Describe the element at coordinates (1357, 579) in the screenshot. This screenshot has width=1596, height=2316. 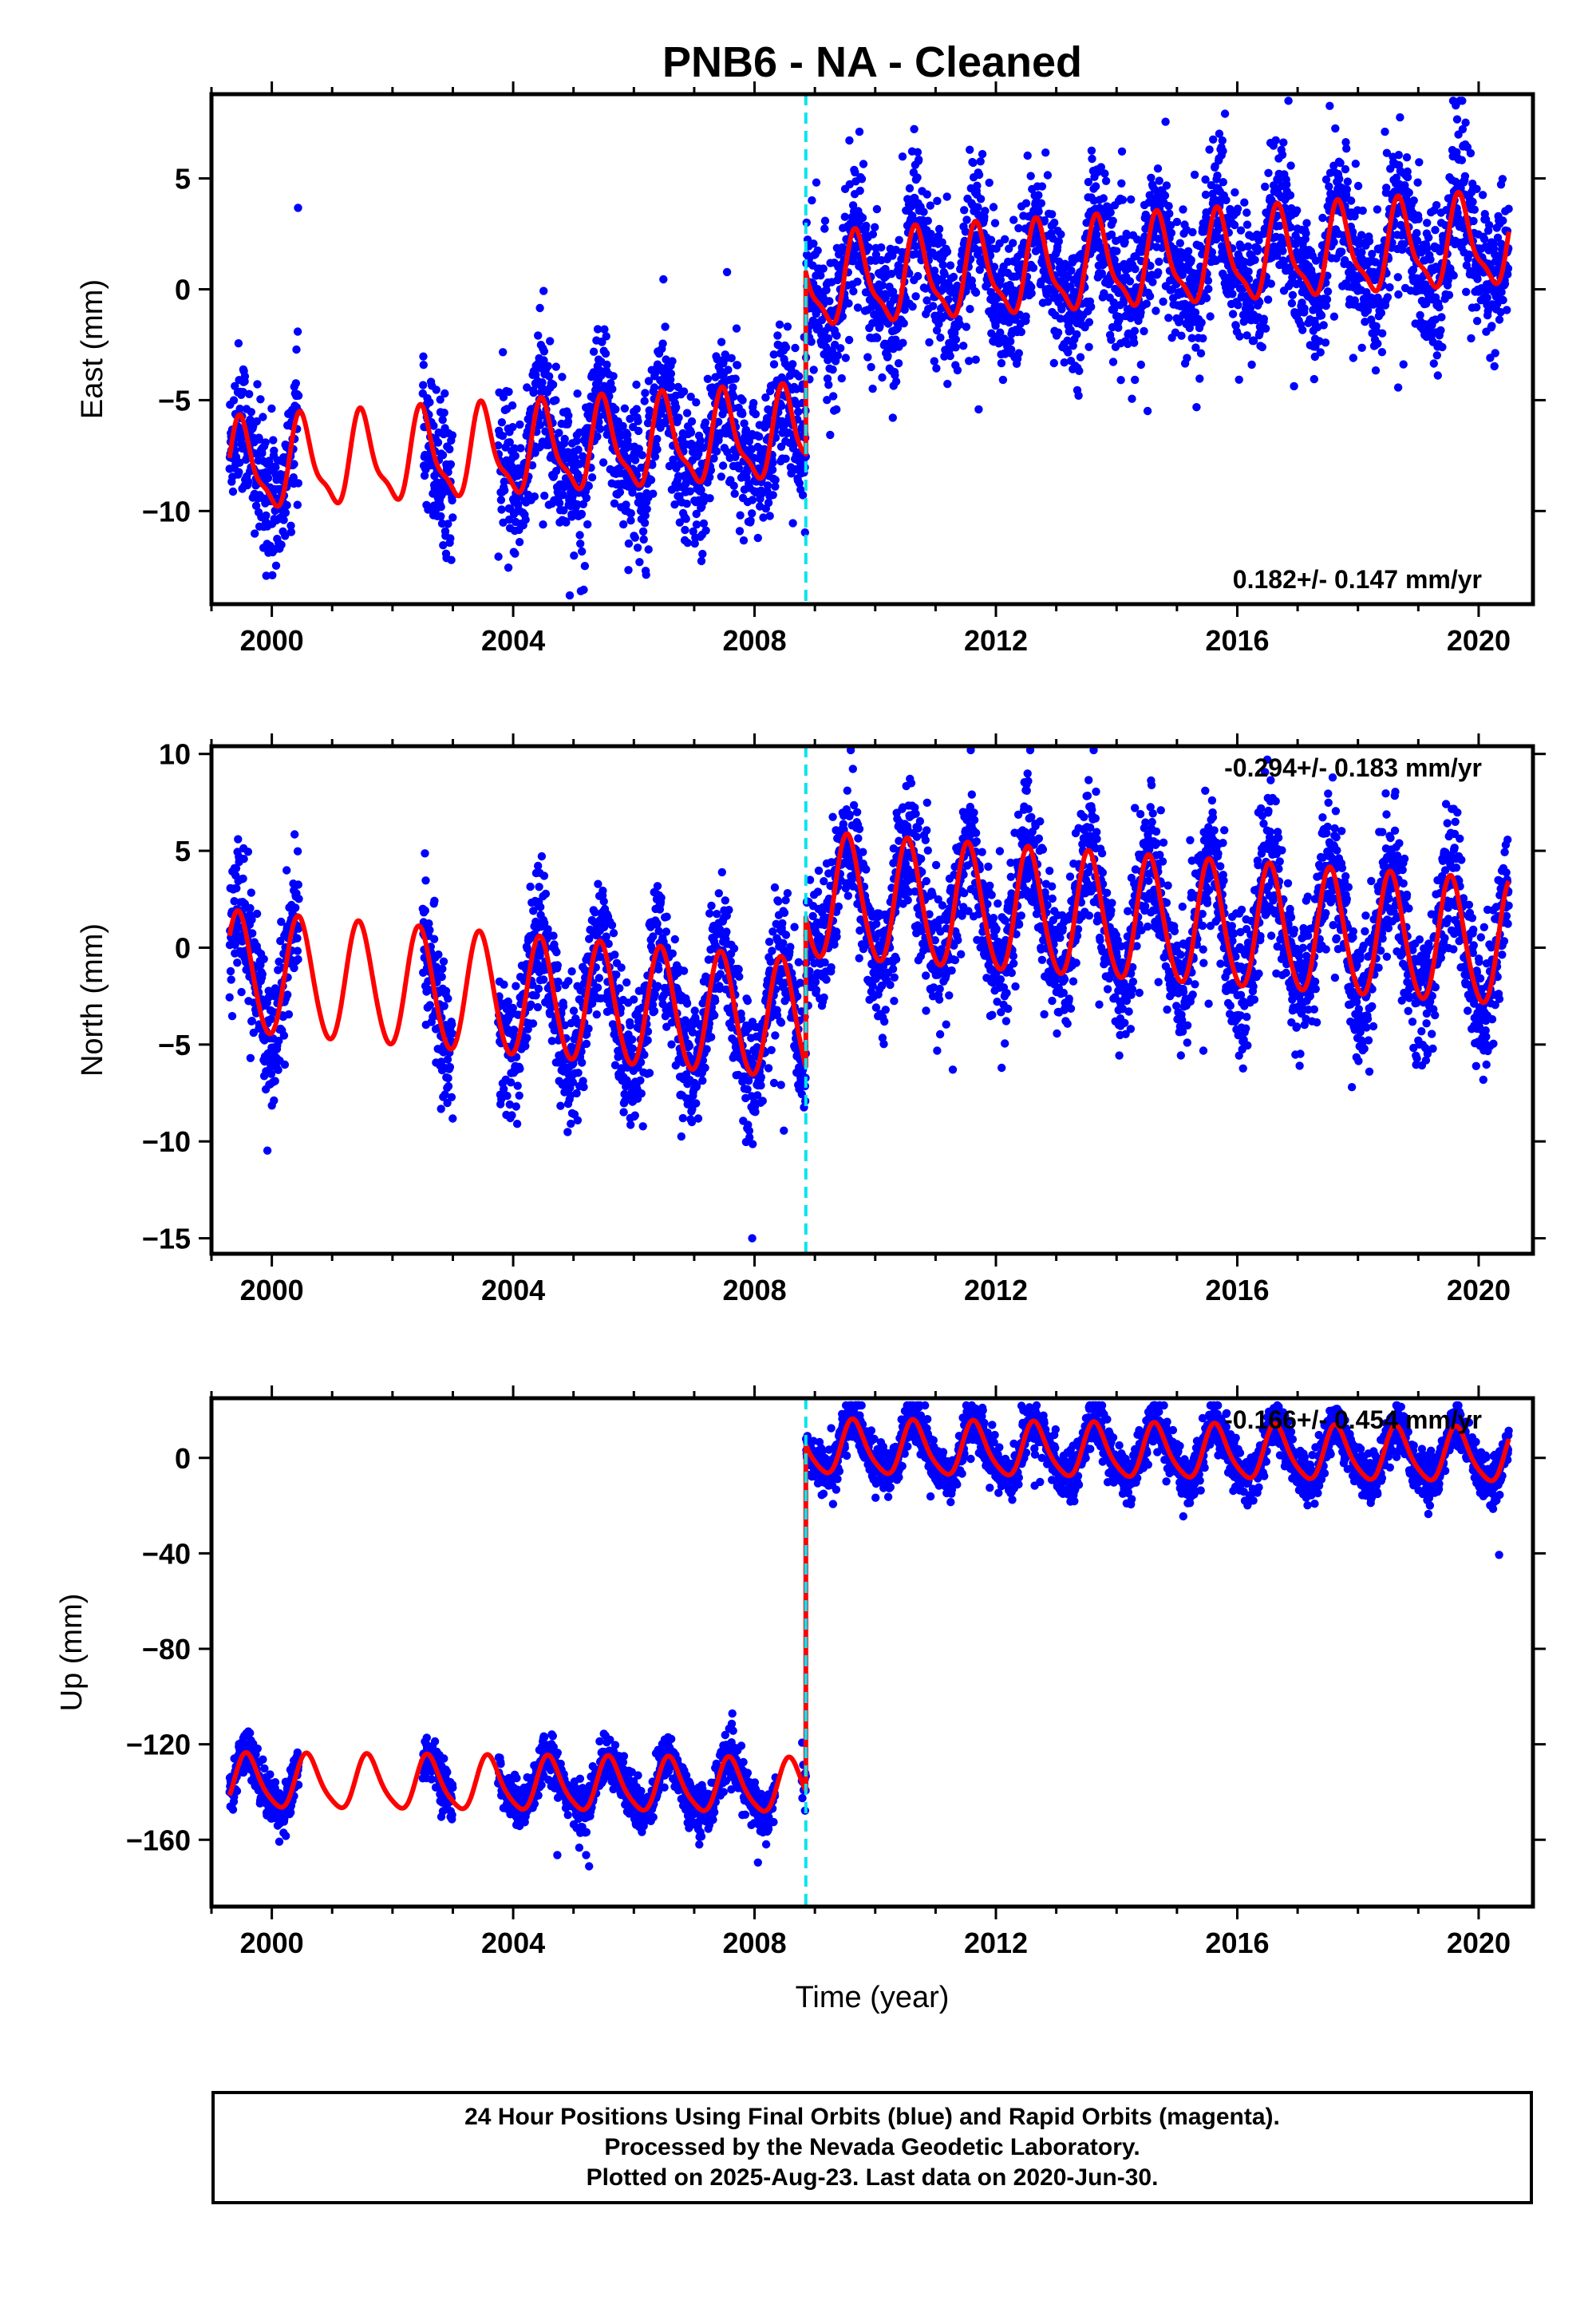
I see `velocity-label: 0.182+/- 0.147 mm/yr` at that location.